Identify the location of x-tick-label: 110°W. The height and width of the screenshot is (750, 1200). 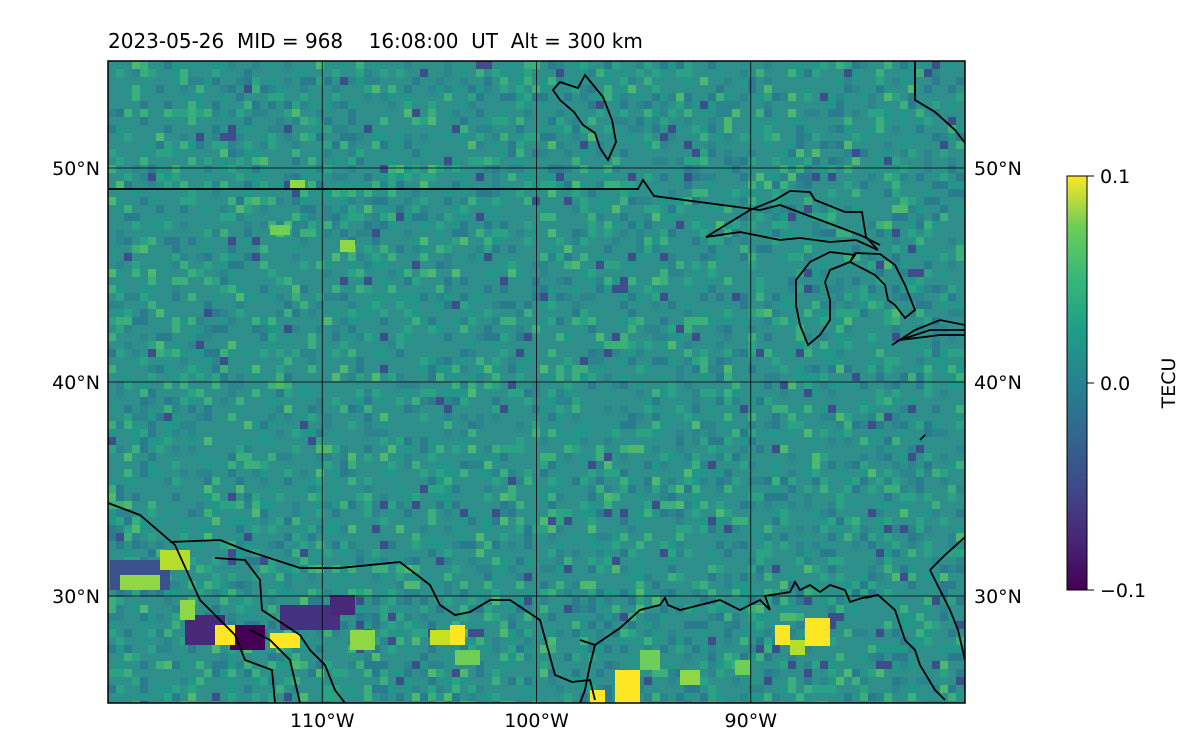
(322, 721).